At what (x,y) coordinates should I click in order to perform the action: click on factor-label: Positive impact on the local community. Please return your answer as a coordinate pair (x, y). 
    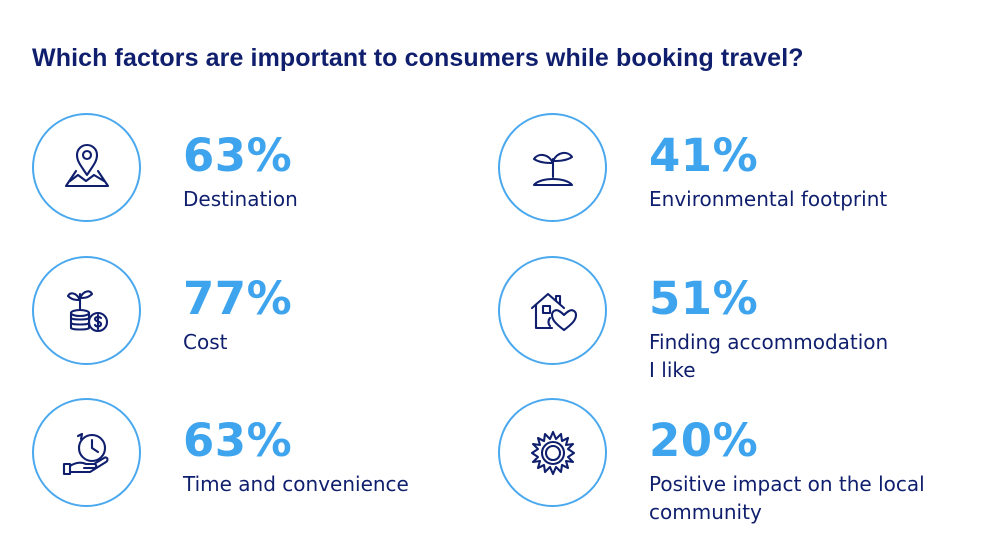
    Looking at the image, I should click on (787, 498).